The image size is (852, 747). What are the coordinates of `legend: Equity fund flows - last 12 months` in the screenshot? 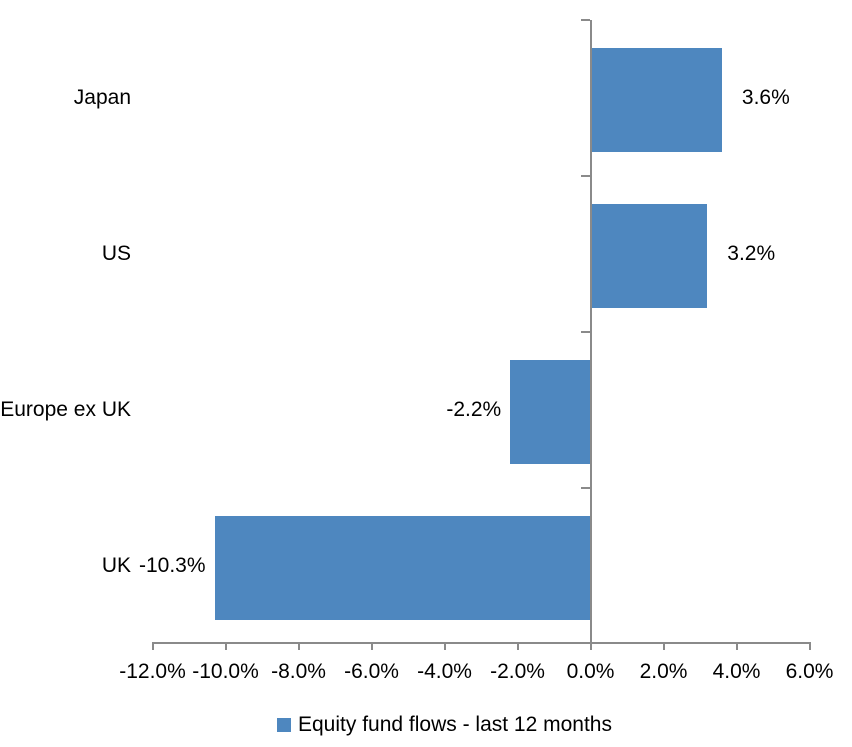 It's located at (444, 725).